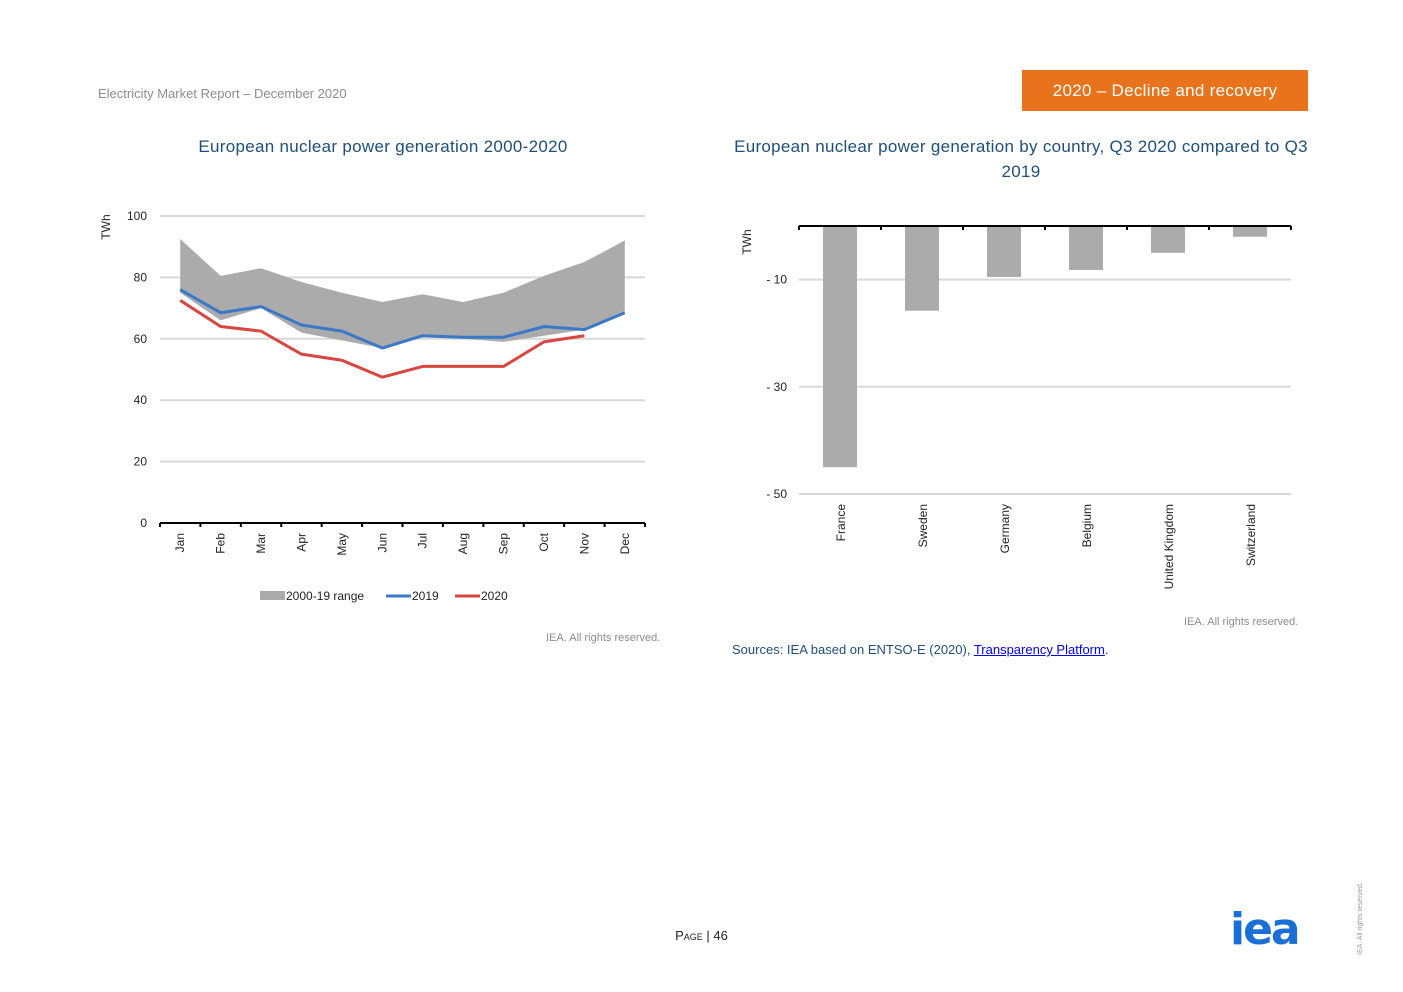 This screenshot has width=1403, height=992. I want to click on y-tick-label: 20, so click(141, 462).